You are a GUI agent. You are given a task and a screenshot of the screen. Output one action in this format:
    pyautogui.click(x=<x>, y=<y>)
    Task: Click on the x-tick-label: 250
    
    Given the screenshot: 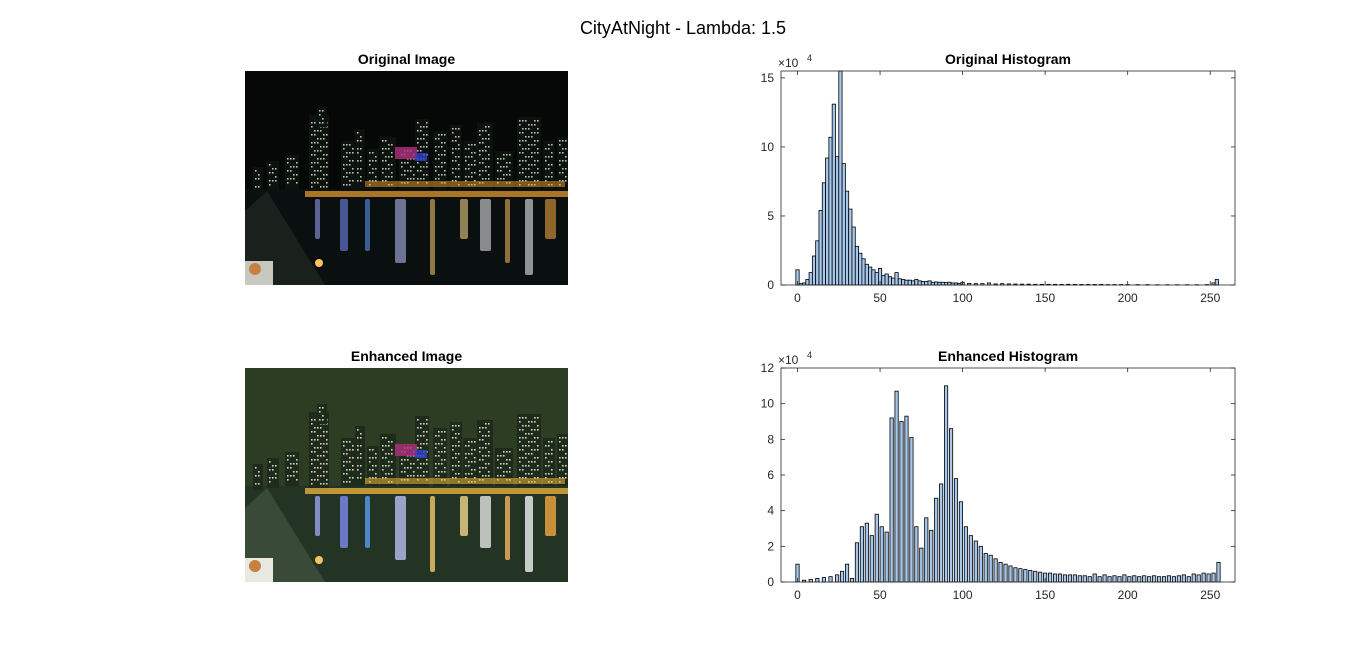 What is the action you would take?
    pyautogui.click(x=1210, y=595)
    